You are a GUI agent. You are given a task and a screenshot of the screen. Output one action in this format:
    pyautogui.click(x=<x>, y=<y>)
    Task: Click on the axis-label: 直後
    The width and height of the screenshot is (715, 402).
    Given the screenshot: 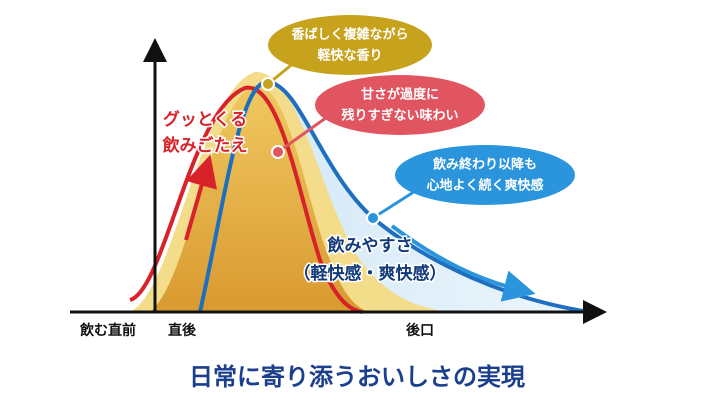 What is the action you would take?
    pyautogui.click(x=182, y=330)
    